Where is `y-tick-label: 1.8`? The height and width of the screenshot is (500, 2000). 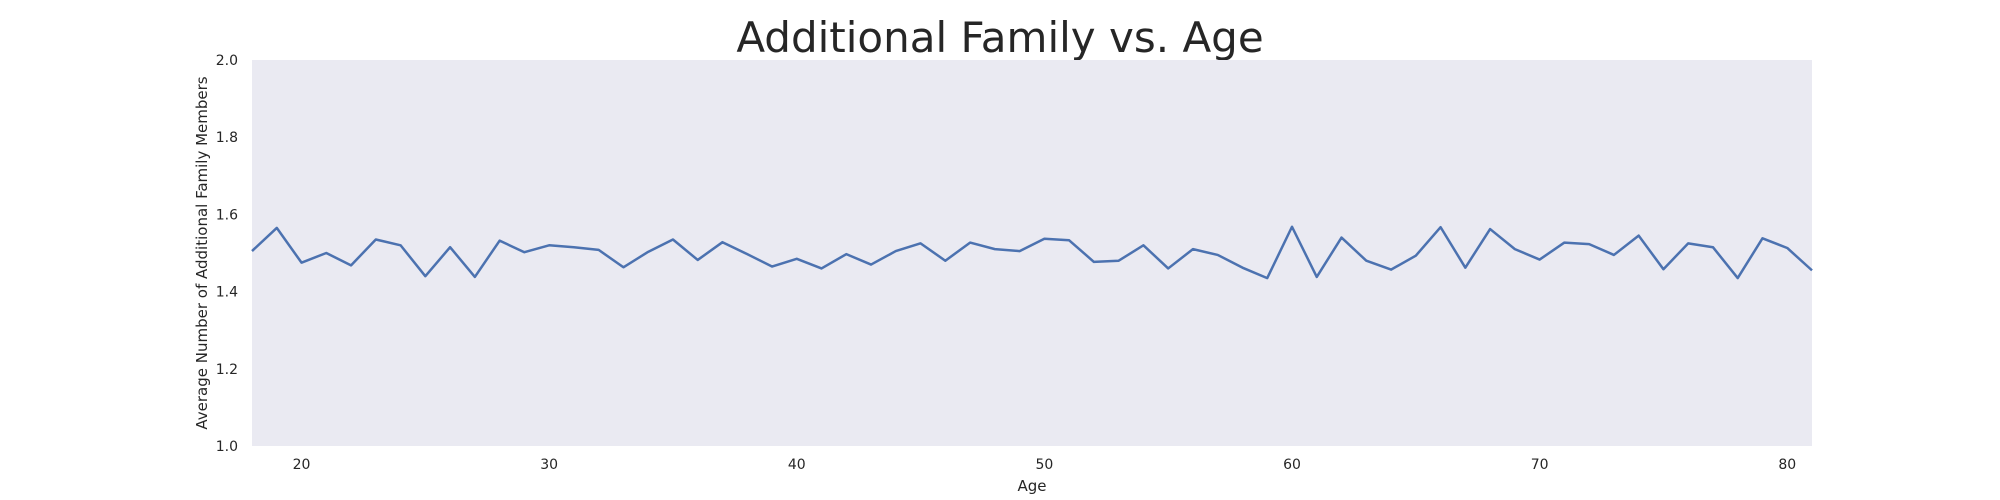
y-tick-label: 1.8 is located at coordinates (227, 138).